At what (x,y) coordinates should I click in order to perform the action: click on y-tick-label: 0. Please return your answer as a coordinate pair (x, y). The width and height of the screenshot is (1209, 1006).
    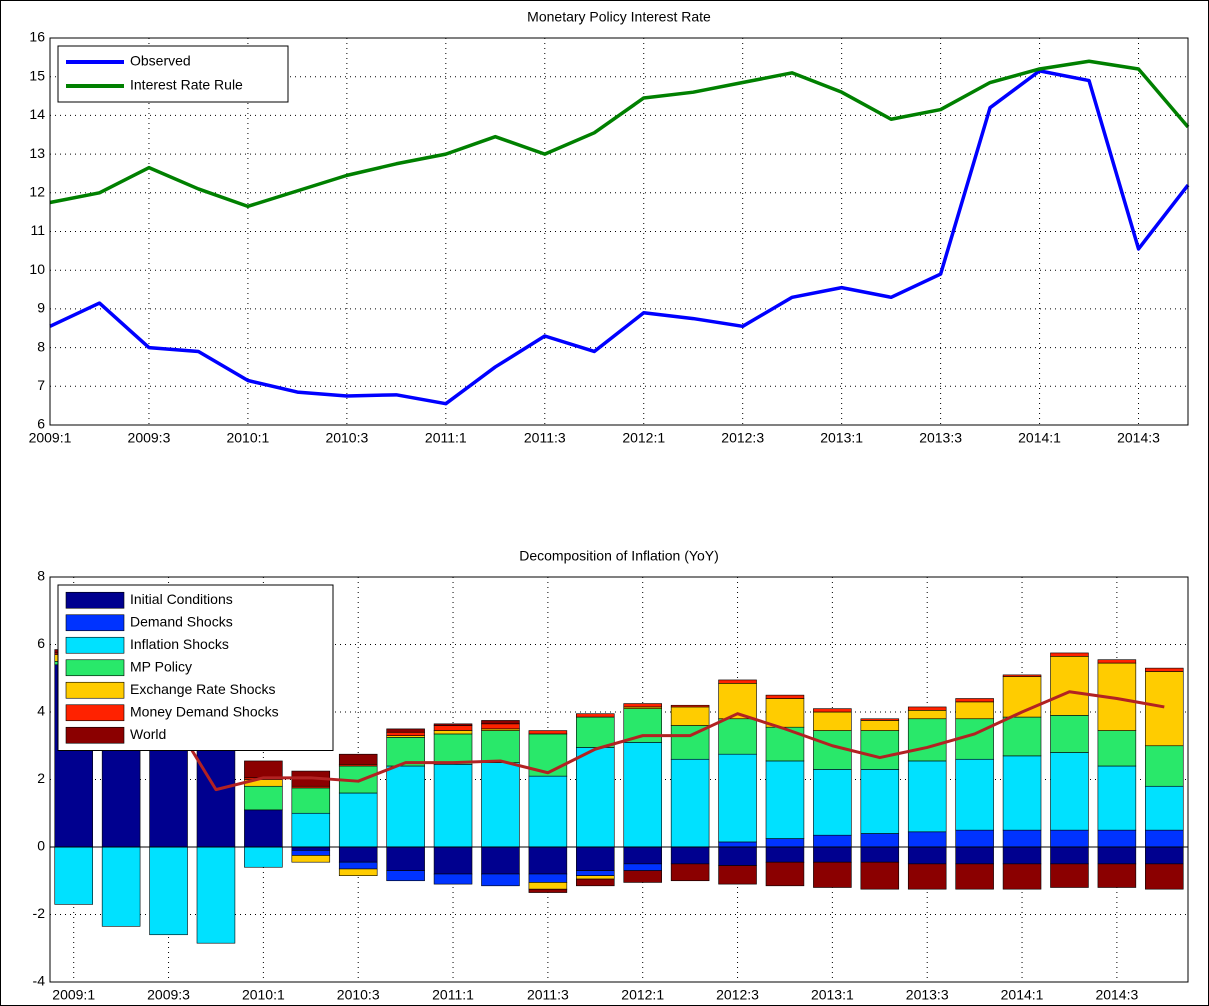
    Looking at the image, I should click on (41, 846).